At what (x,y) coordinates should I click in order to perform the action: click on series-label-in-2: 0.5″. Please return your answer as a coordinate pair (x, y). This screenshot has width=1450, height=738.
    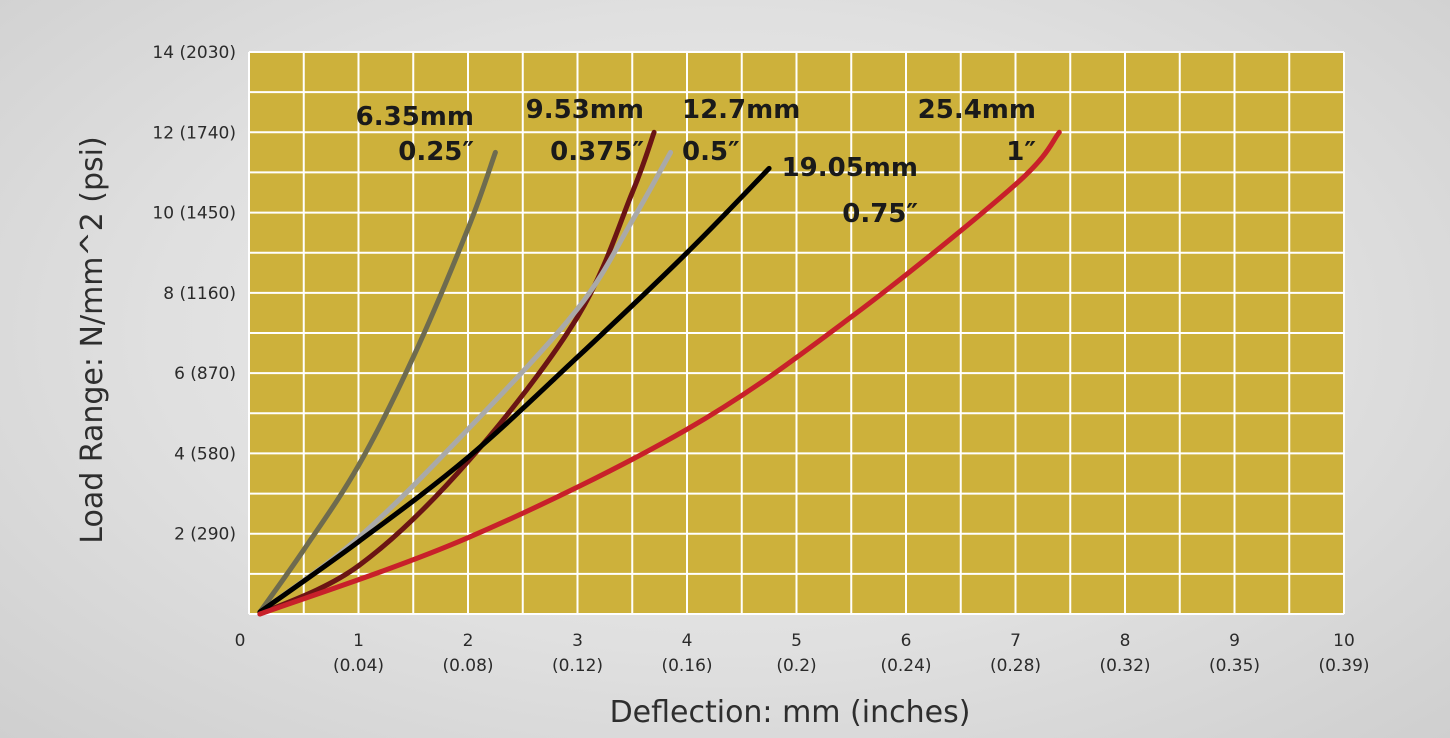
    Looking at the image, I should click on (711, 152).